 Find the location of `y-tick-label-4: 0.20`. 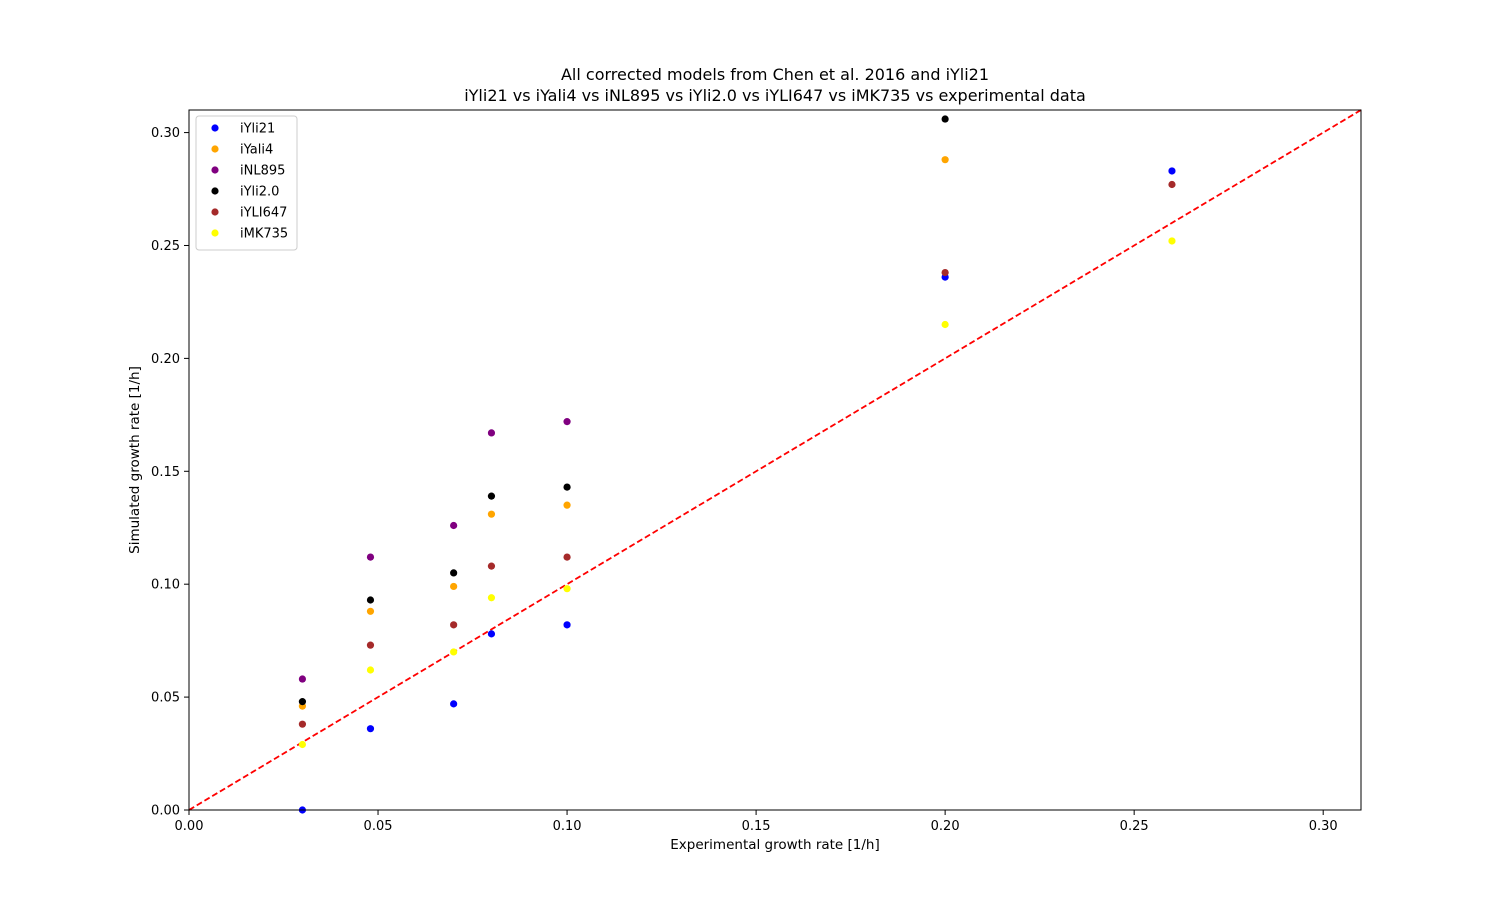

y-tick-label-4: 0.20 is located at coordinates (165, 359).